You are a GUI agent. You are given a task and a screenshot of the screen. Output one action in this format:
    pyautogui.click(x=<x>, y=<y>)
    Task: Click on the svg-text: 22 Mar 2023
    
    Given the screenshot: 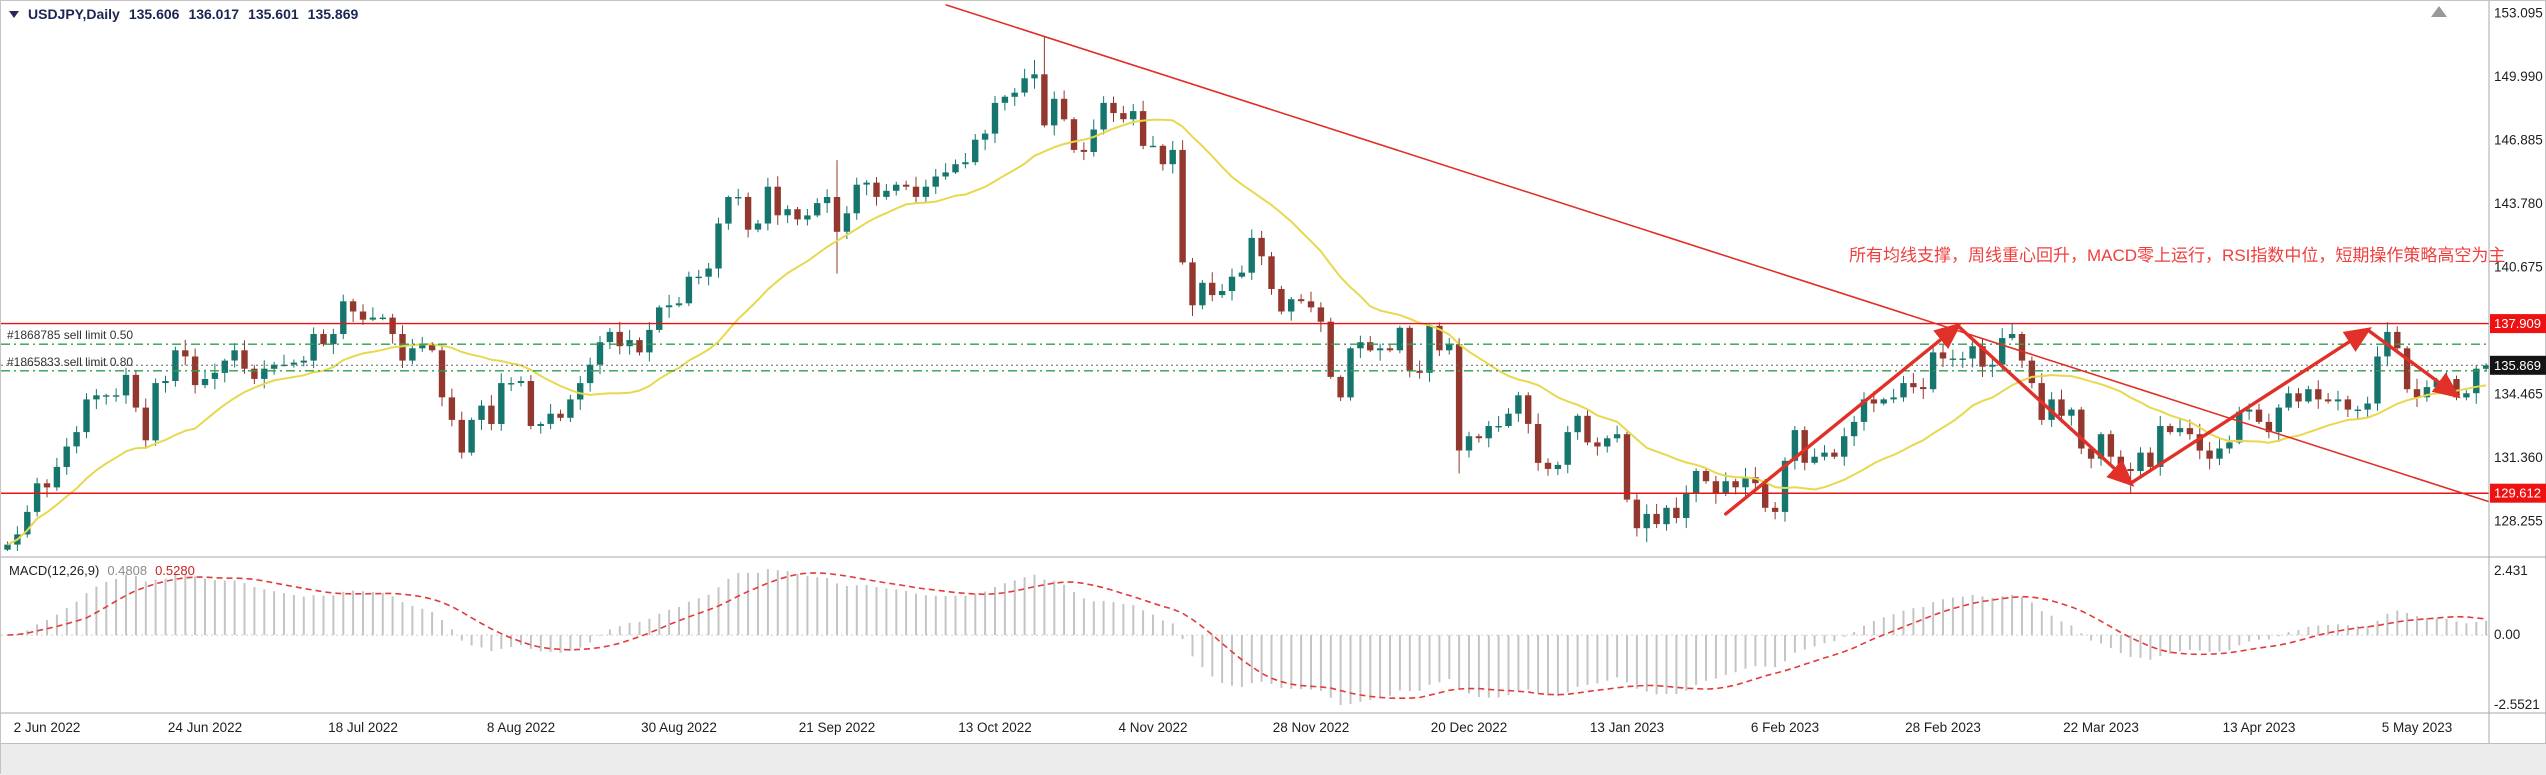 What is the action you would take?
    pyautogui.click(x=2101, y=727)
    